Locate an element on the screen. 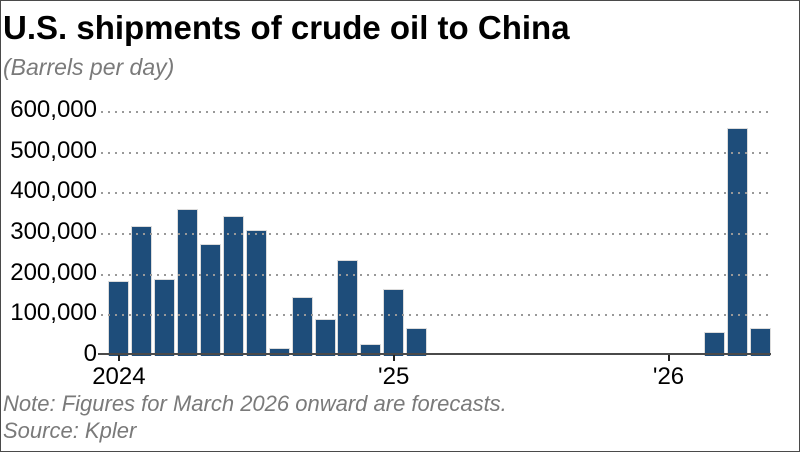 Image resolution: width=800 pixels, height=452 pixels. chart-title: U.S. shipments of crude oil to China is located at coordinates (286, 27).